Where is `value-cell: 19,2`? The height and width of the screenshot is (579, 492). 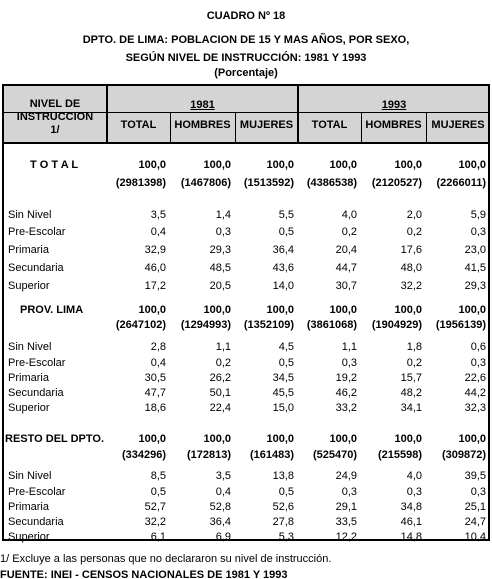 value-cell: 19,2 is located at coordinates (346, 378).